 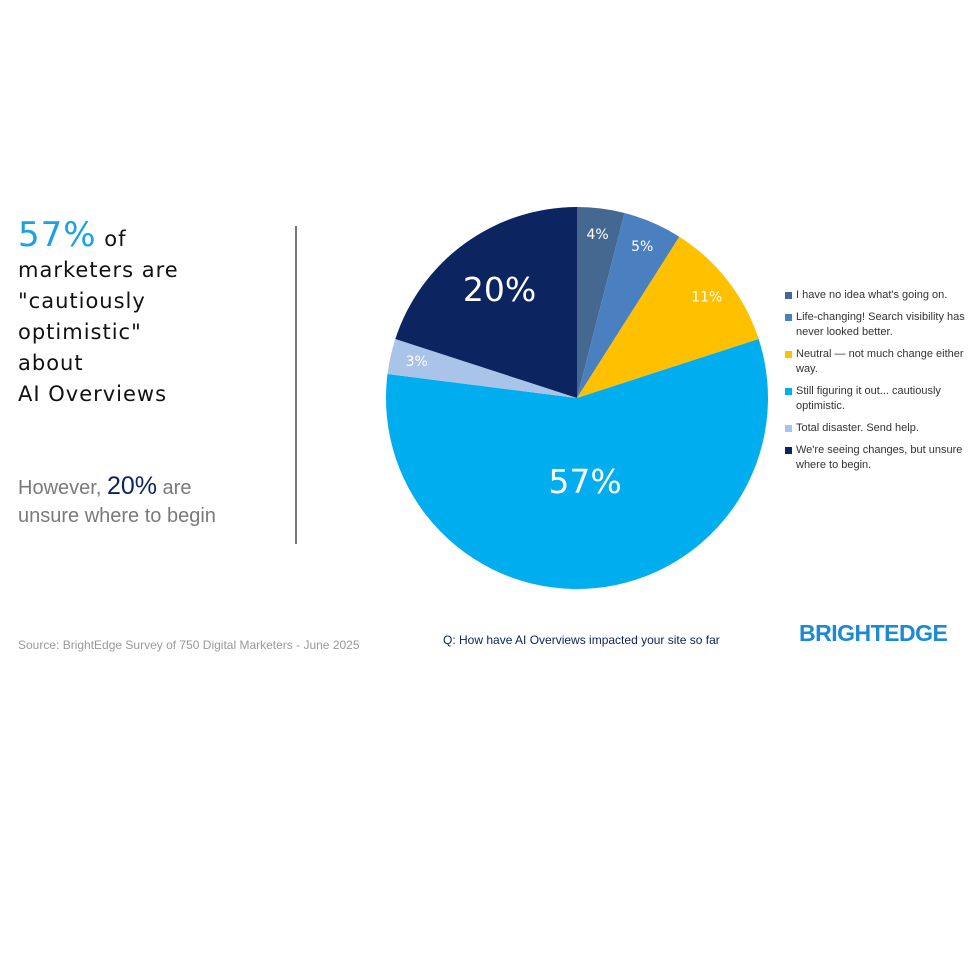 I want to click on legend-item: Total disaster. Send help., so click(x=882, y=428).